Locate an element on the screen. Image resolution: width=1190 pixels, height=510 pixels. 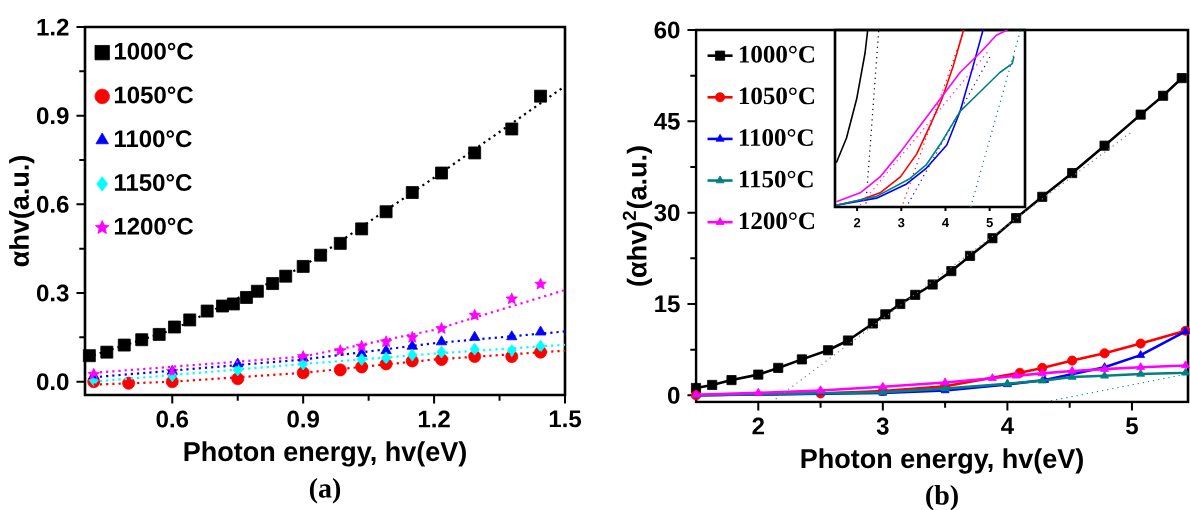
y-tick-label: 0 is located at coordinates (673, 395).